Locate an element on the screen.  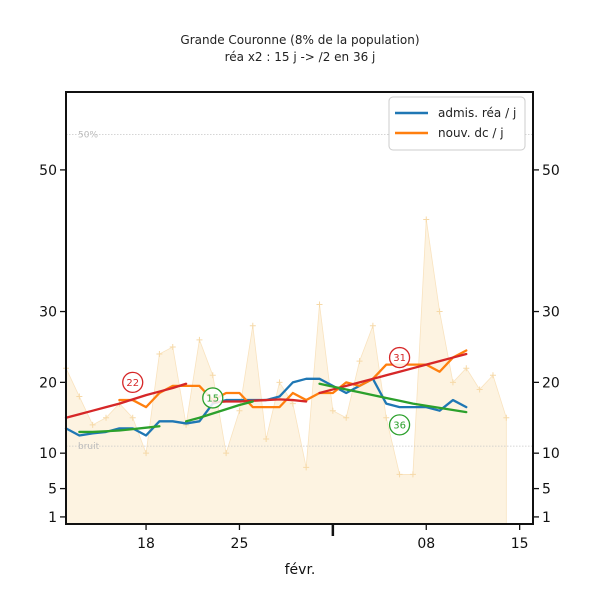
annotation-label: 15 is located at coordinates (212, 398).